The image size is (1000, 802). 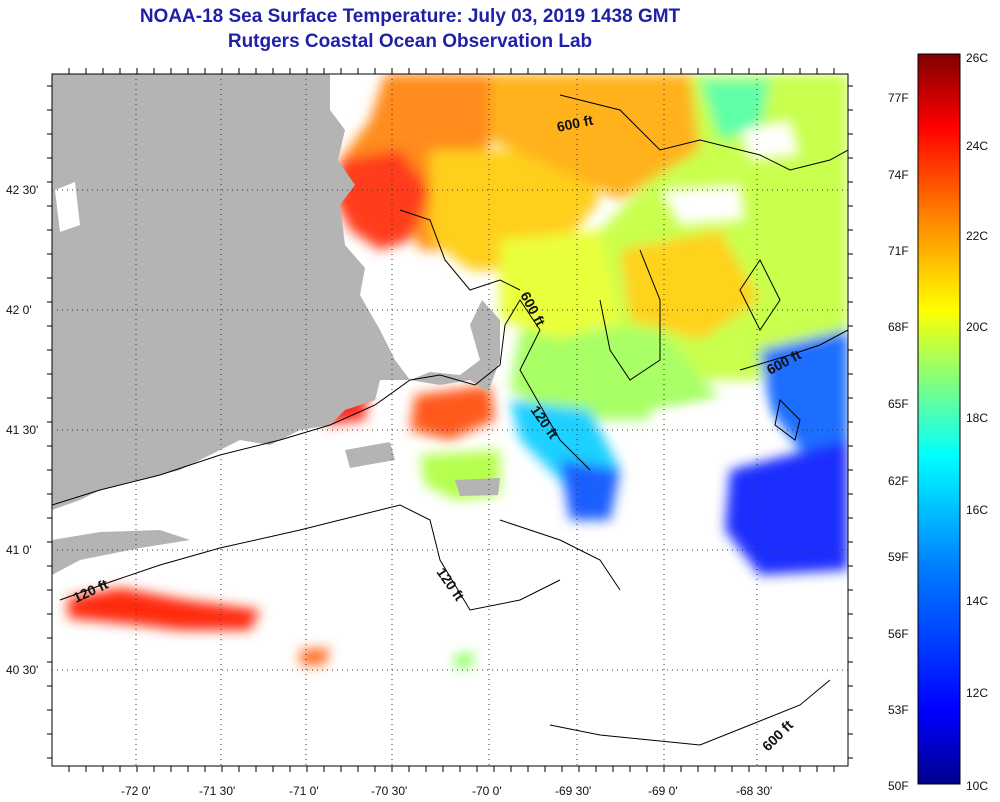 What do you see at coordinates (573, 791) in the screenshot?
I see `lon-label: -69 30'` at bounding box center [573, 791].